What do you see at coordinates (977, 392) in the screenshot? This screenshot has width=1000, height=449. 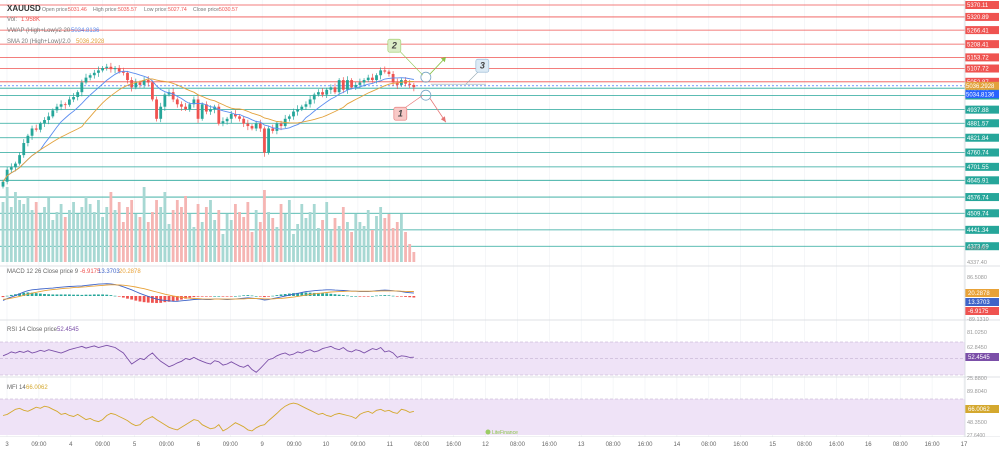 I see `mfi-axis-top: 89.8040` at bounding box center [977, 392].